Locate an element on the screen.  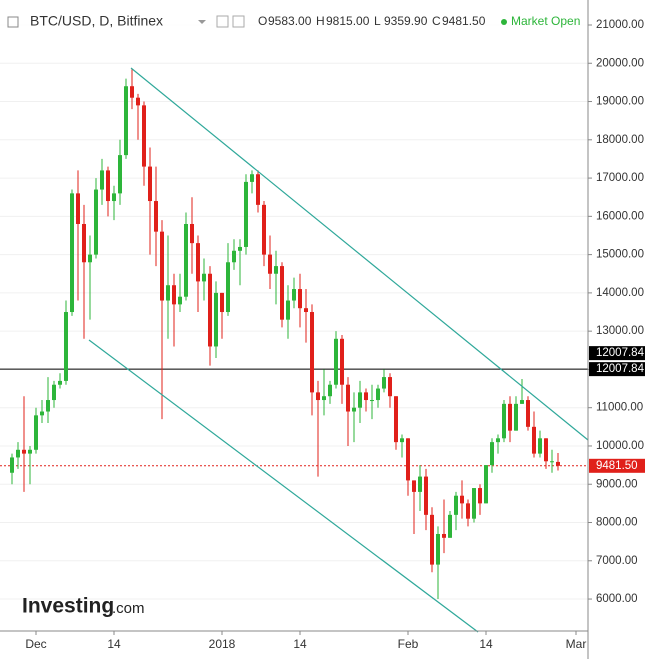
y-tick-label: 7000.00 is located at coordinates (617, 561).